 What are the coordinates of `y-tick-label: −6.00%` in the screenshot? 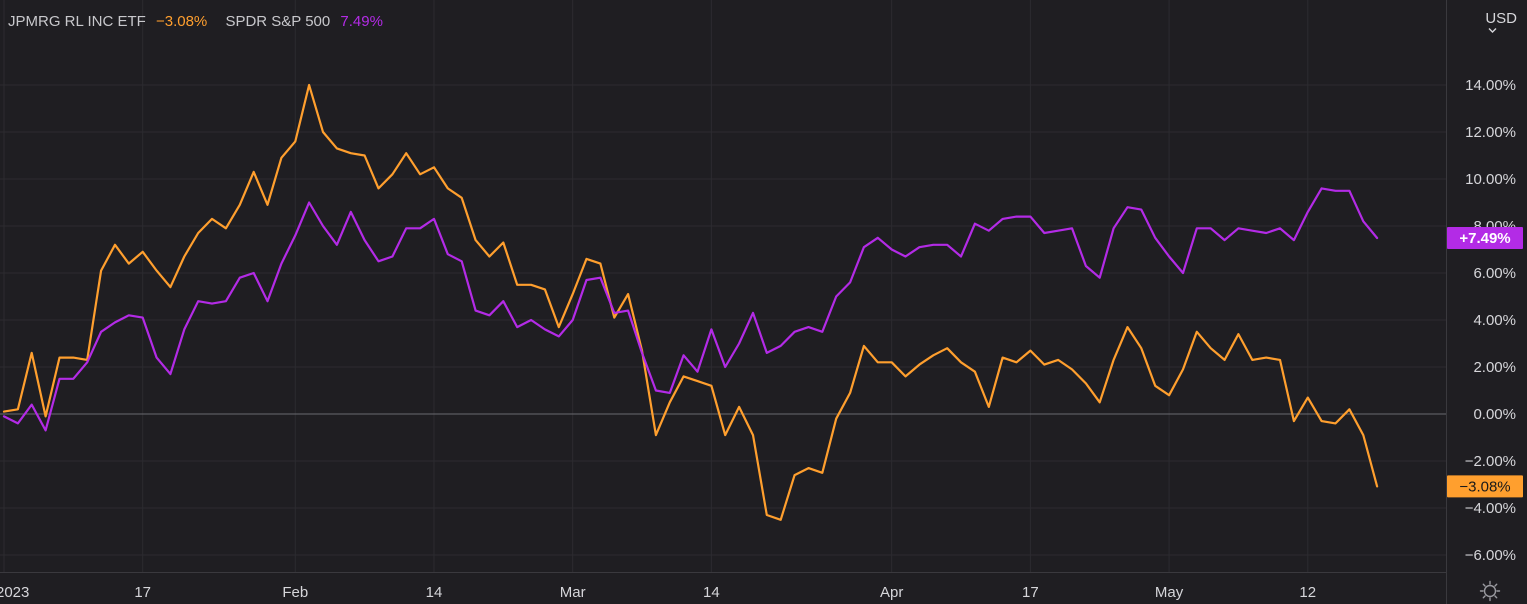 It's located at (1490, 555).